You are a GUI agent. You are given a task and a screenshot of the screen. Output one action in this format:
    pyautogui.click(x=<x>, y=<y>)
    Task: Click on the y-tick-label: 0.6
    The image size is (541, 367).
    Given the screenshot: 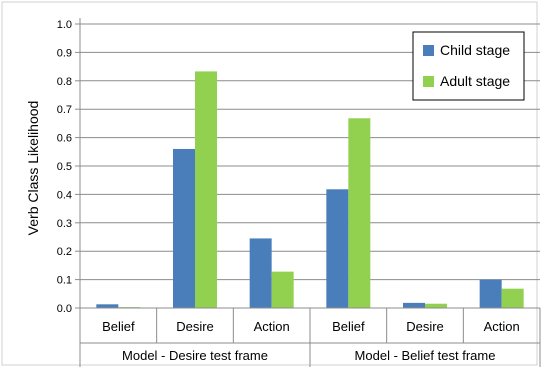 What is the action you would take?
    pyautogui.click(x=64, y=139)
    